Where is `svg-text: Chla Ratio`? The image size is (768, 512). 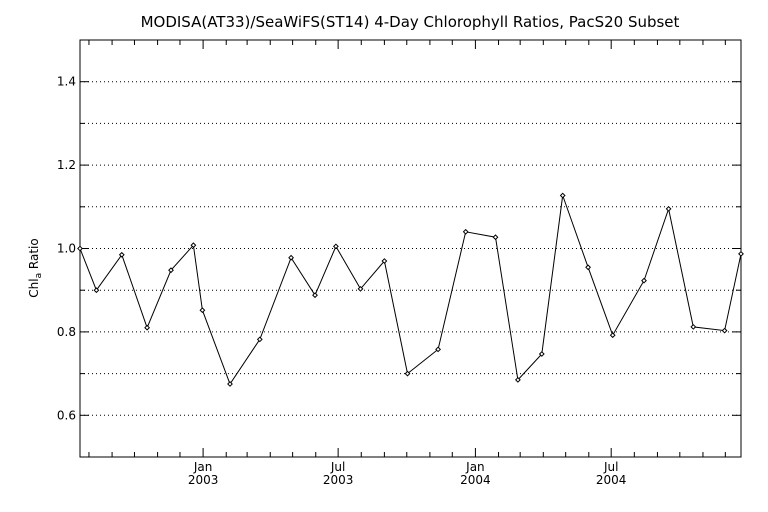 svg-text: Chla Ratio is located at coordinates (35, 267).